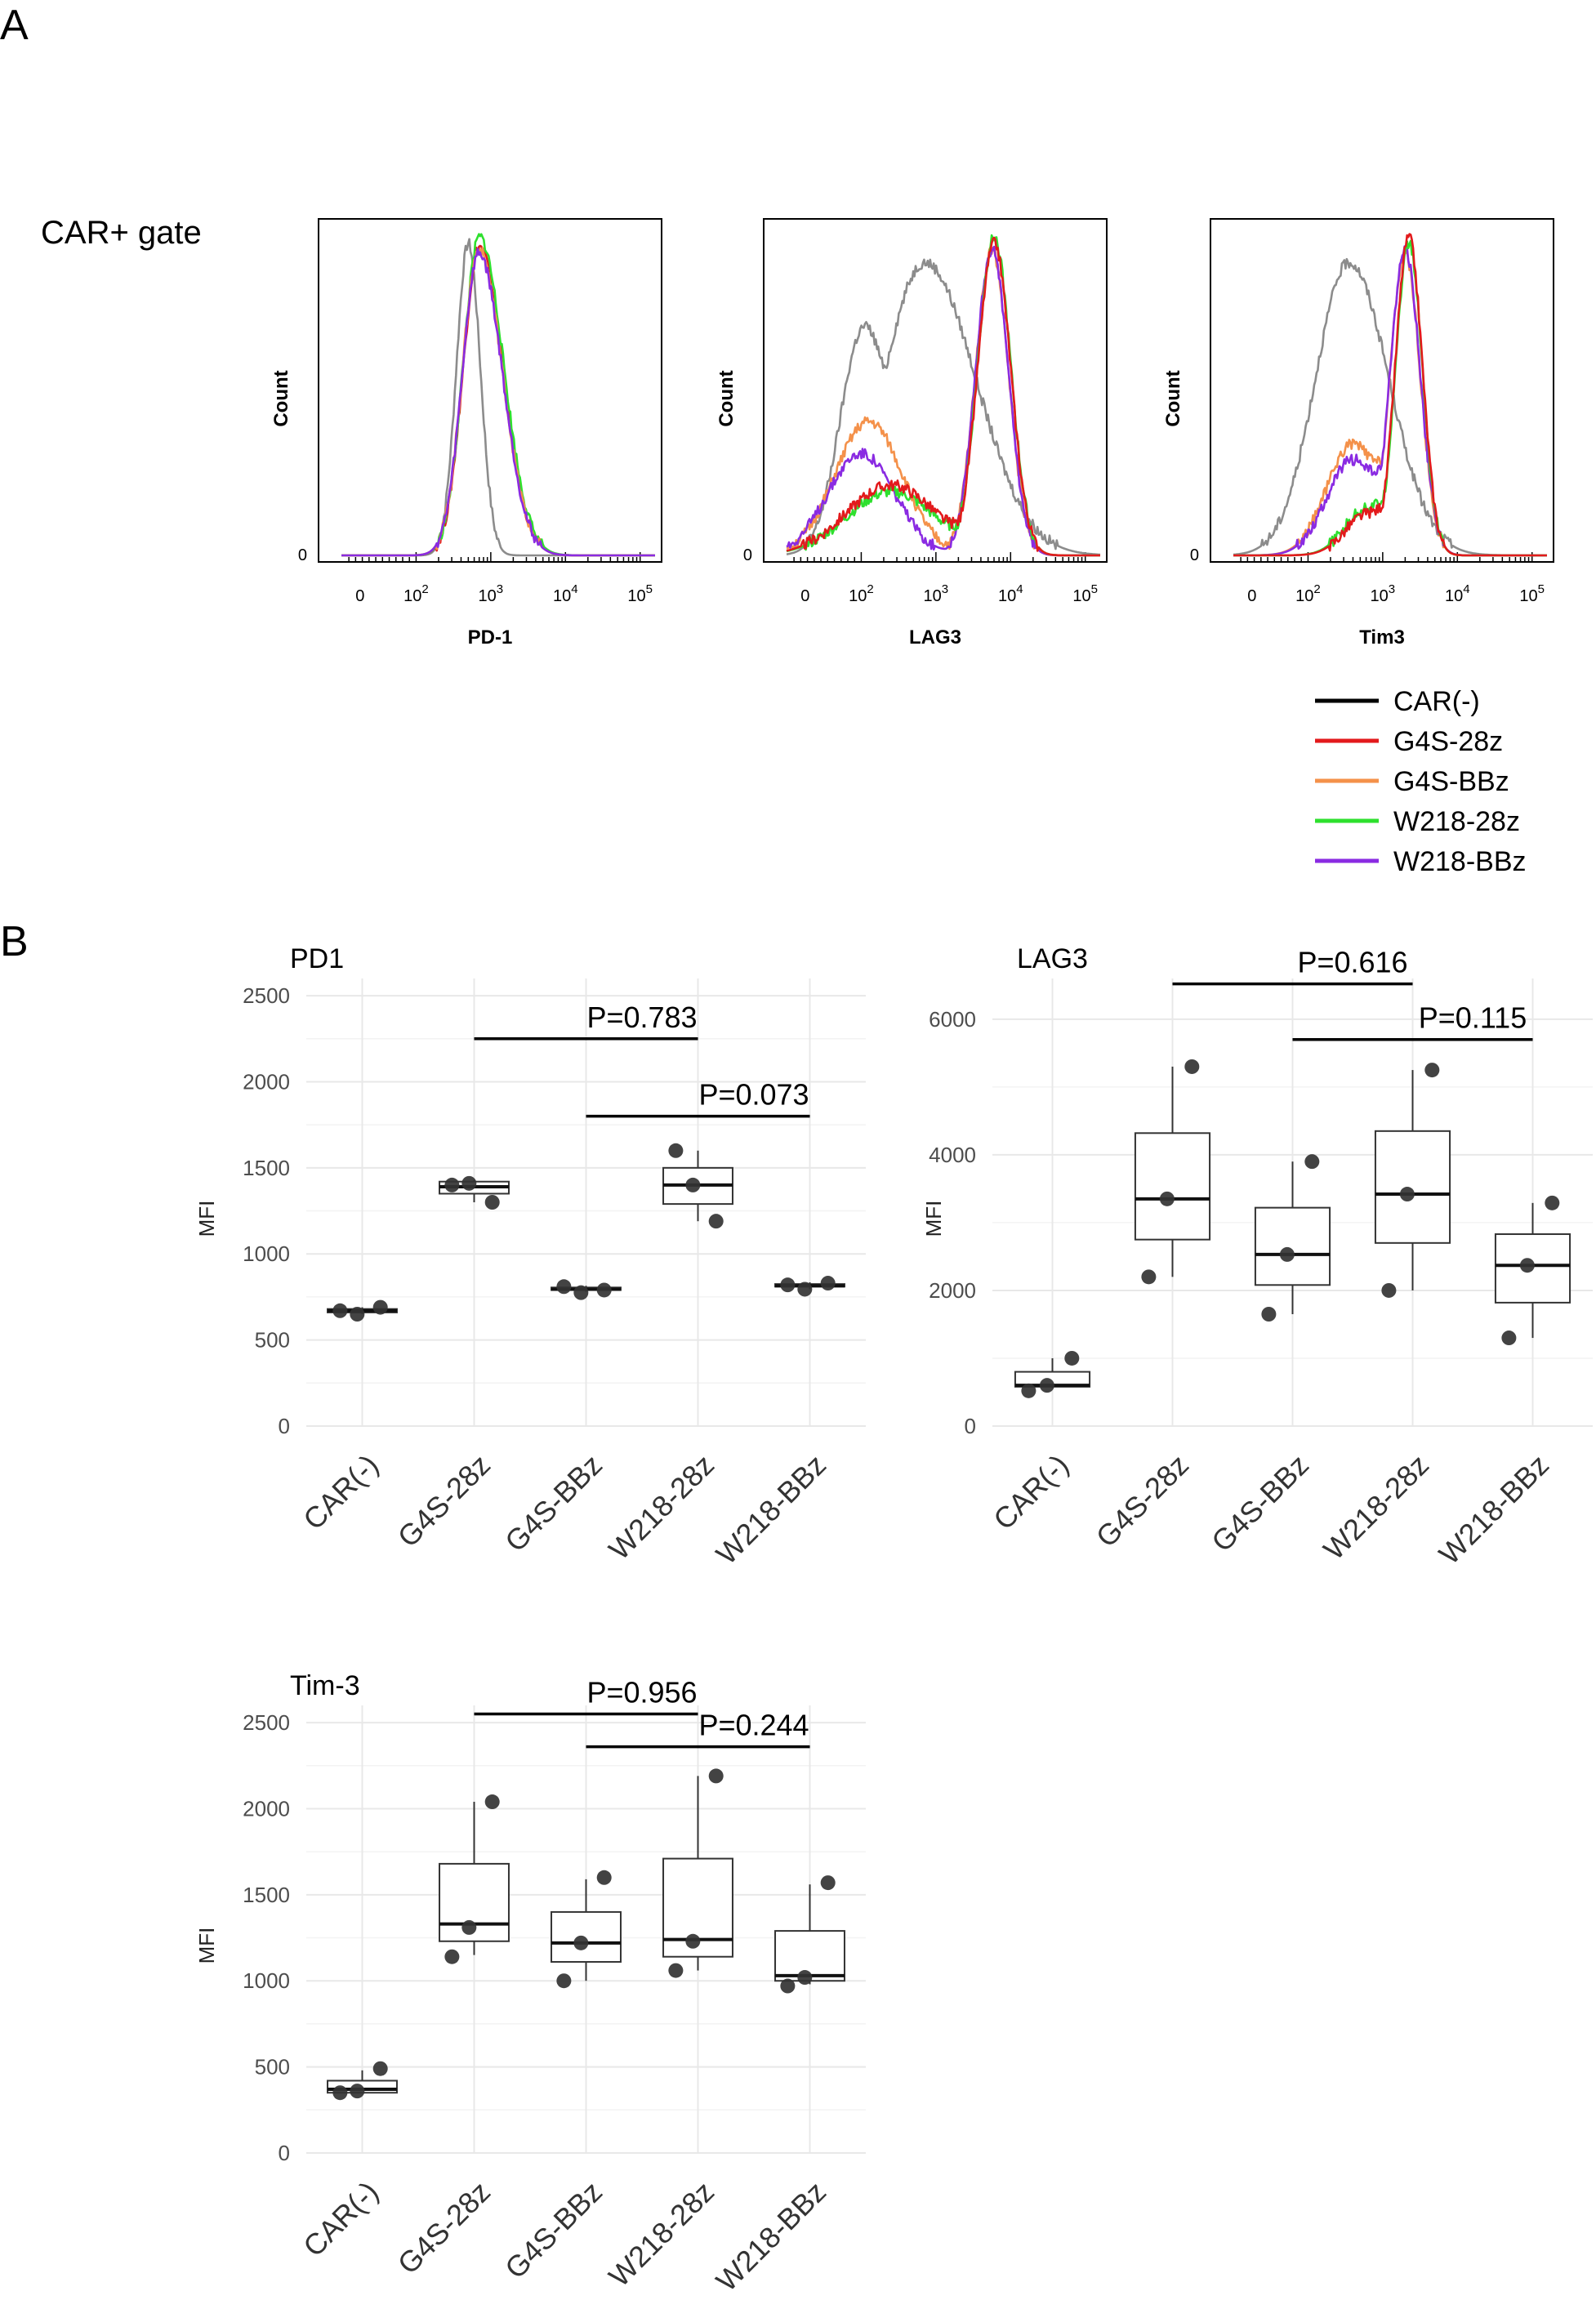 This screenshot has height=2300, width=1596. Describe the element at coordinates (1436, 701) in the screenshot. I see `legend-label-car: CAR(-)` at that location.